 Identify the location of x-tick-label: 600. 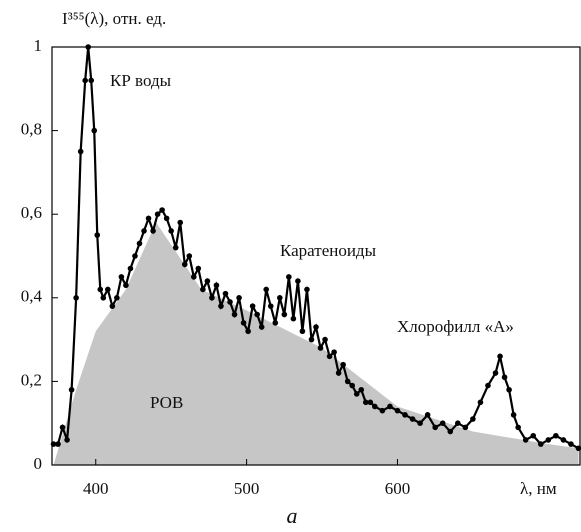
(398, 488).